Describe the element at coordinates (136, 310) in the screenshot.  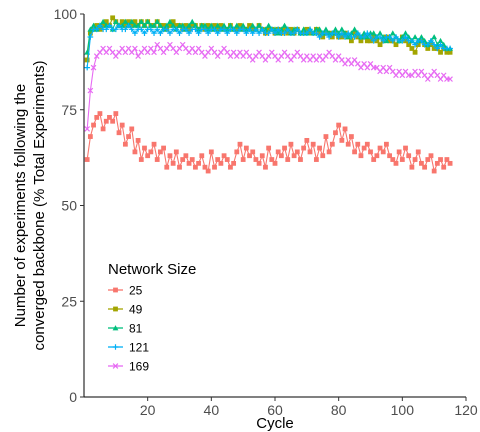
I see `legend-label: 49` at that location.